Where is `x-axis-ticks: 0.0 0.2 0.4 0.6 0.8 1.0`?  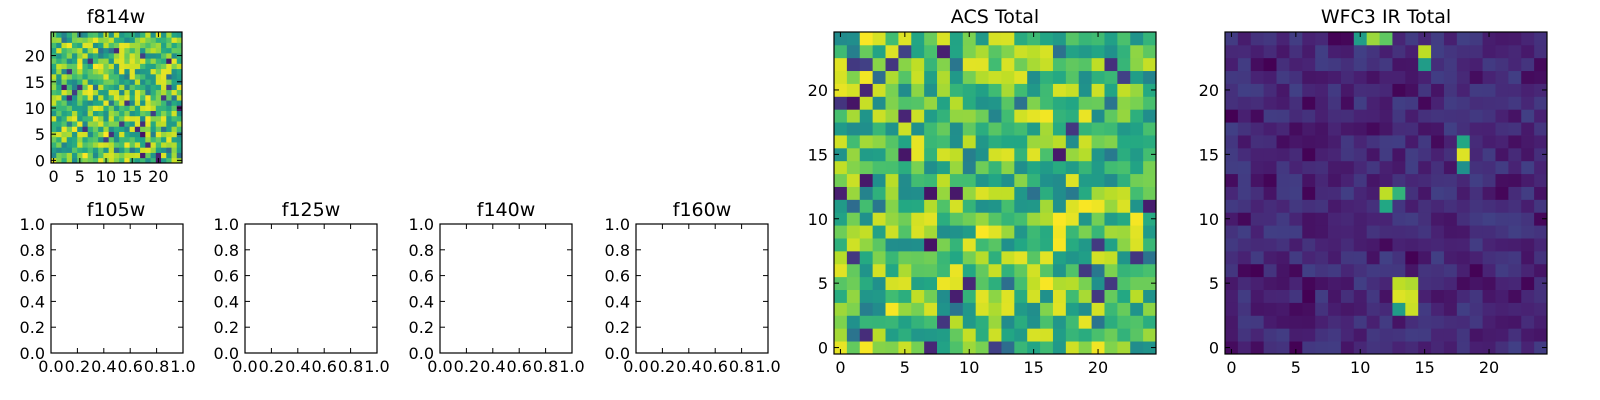 x-axis-ticks: 0.0 0.2 0.4 0.6 0.8 1.0 is located at coordinates (117, 300).